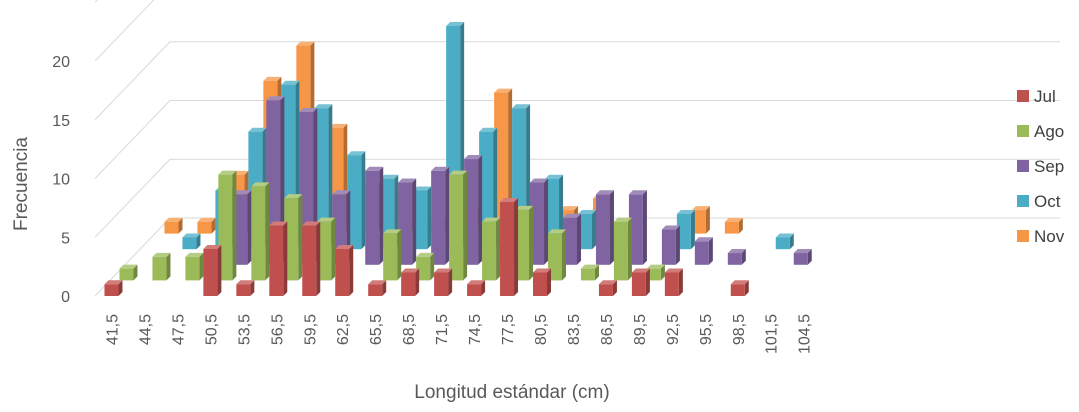 The height and width of the screenshot is (412, 1079). Describe the element at coordinates (440, 215) in the screenshot. I see `bar-sep-68,5` at that location.